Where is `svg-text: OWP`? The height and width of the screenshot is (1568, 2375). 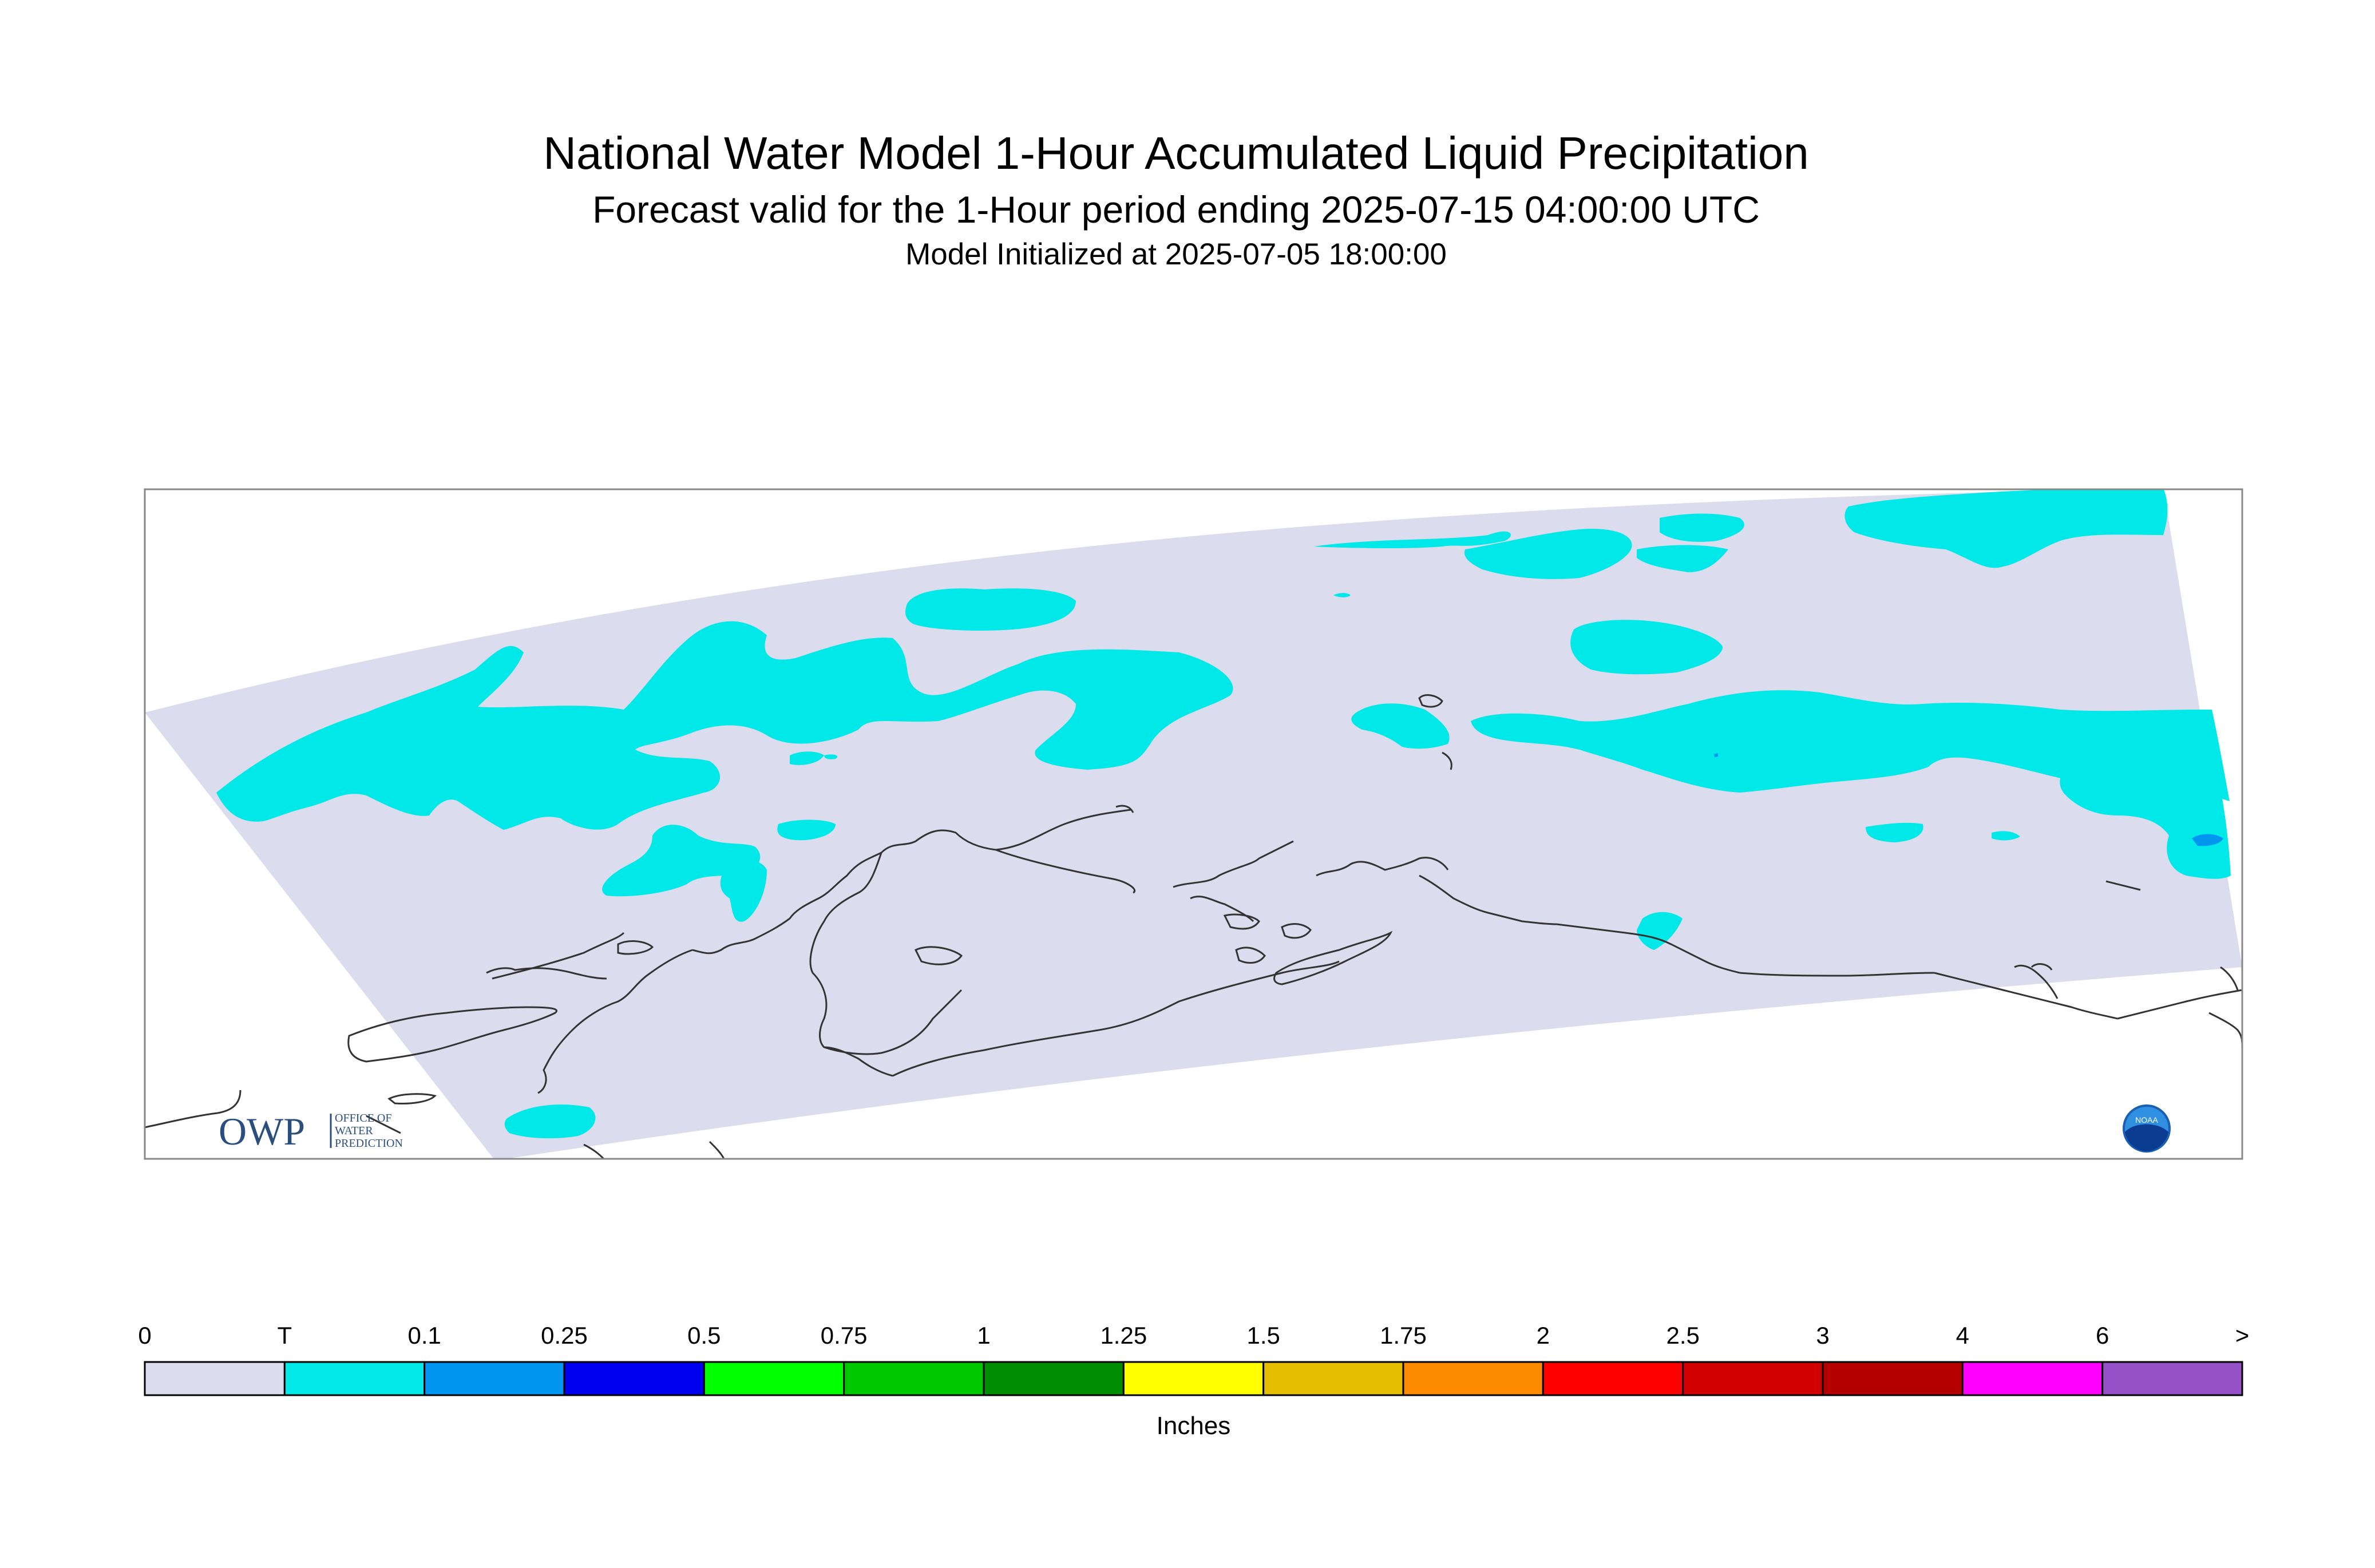 svg-text: OWP is located at coordinates (262, 1131).